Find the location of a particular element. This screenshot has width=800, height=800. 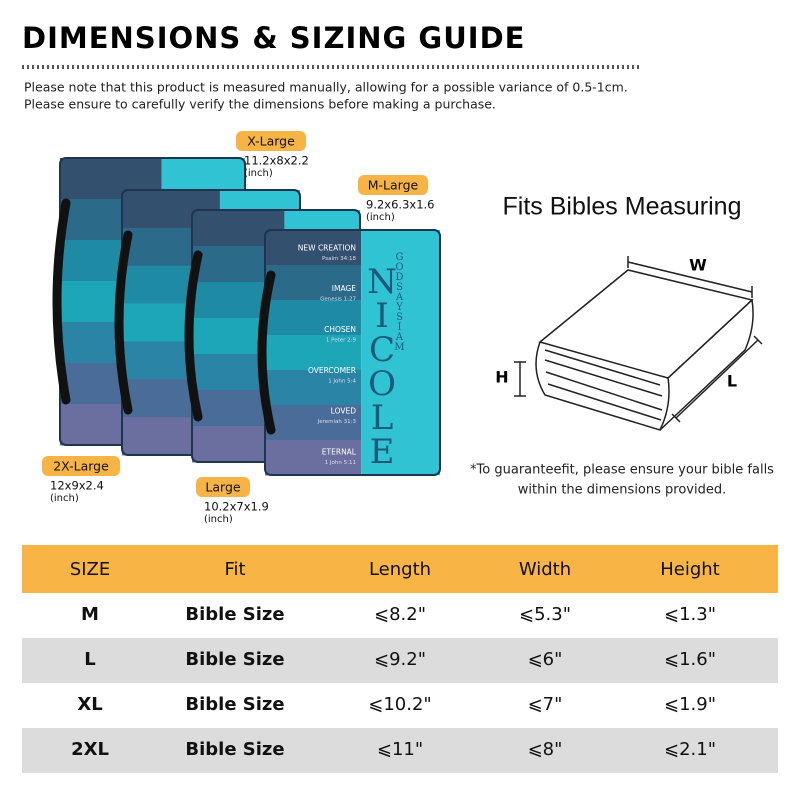

verse-ref: 1 Peter 2:9 is located at coordinates (341, 341).